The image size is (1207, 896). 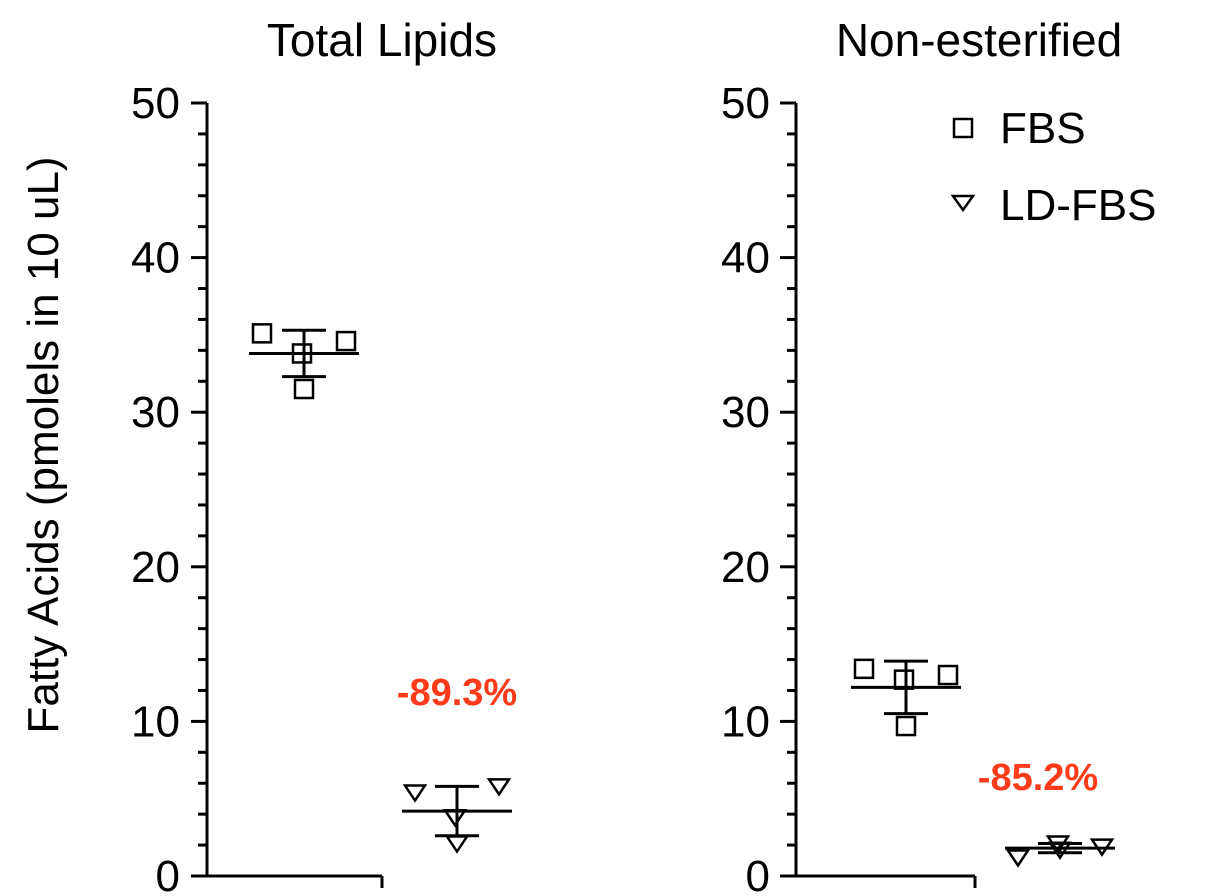 I want to click on legend-item-fbs: FBS, so click(x=1019, y=128).